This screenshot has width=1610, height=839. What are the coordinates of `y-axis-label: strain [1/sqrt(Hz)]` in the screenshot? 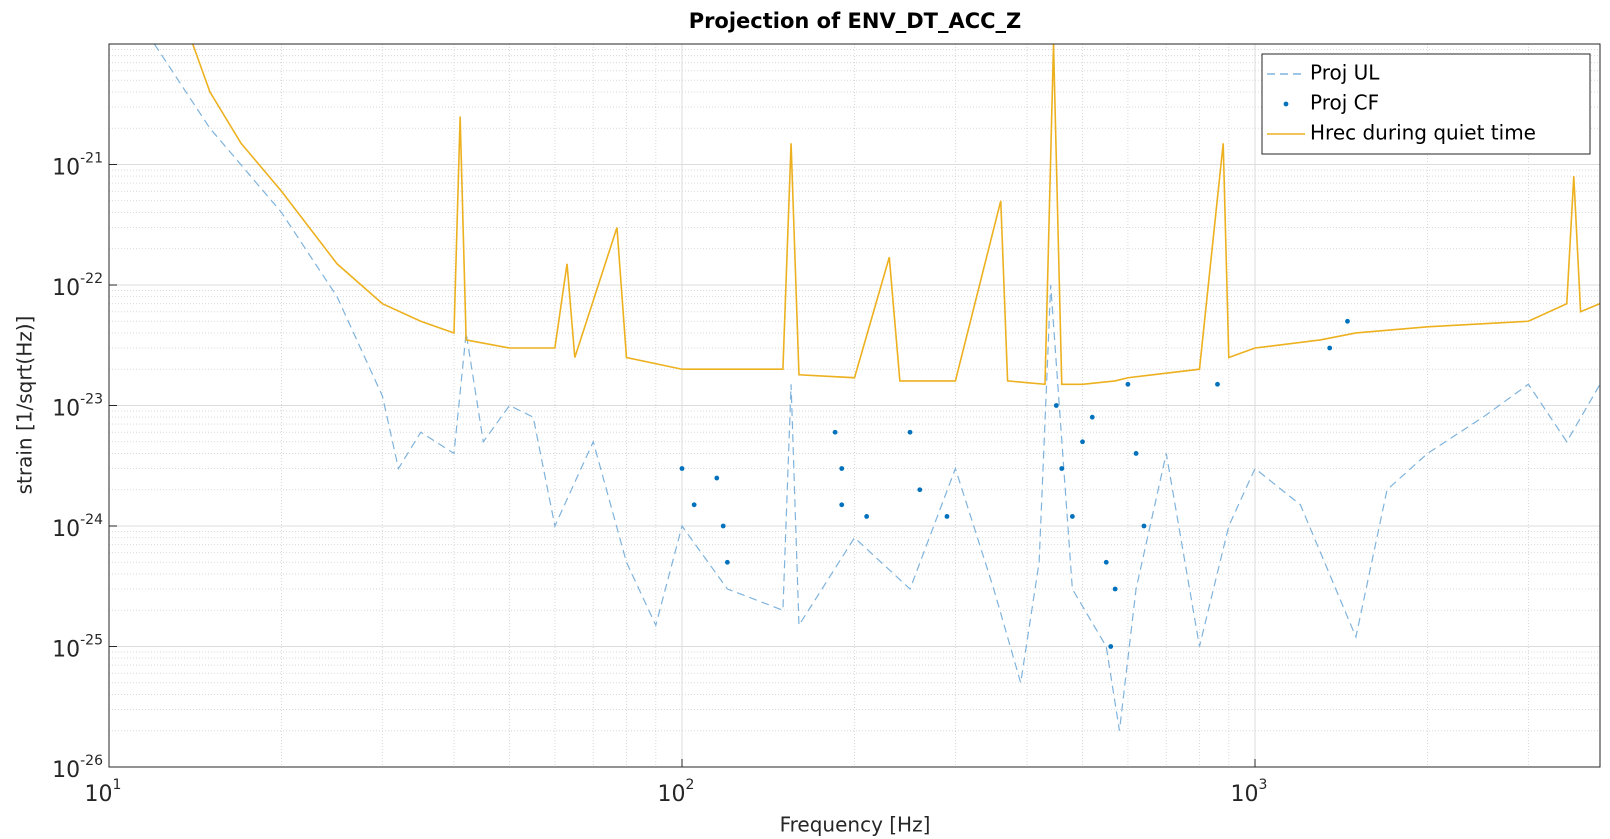 It's located at (25, 405).